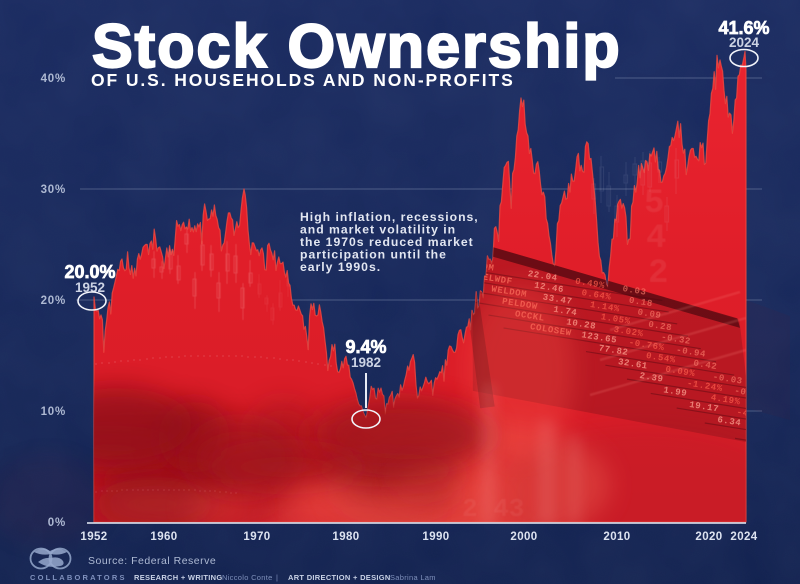  What do you see at coordinates (523, 537) in the screenshot?
I see `svg-text: 2000` at bounding box center [523, 537].